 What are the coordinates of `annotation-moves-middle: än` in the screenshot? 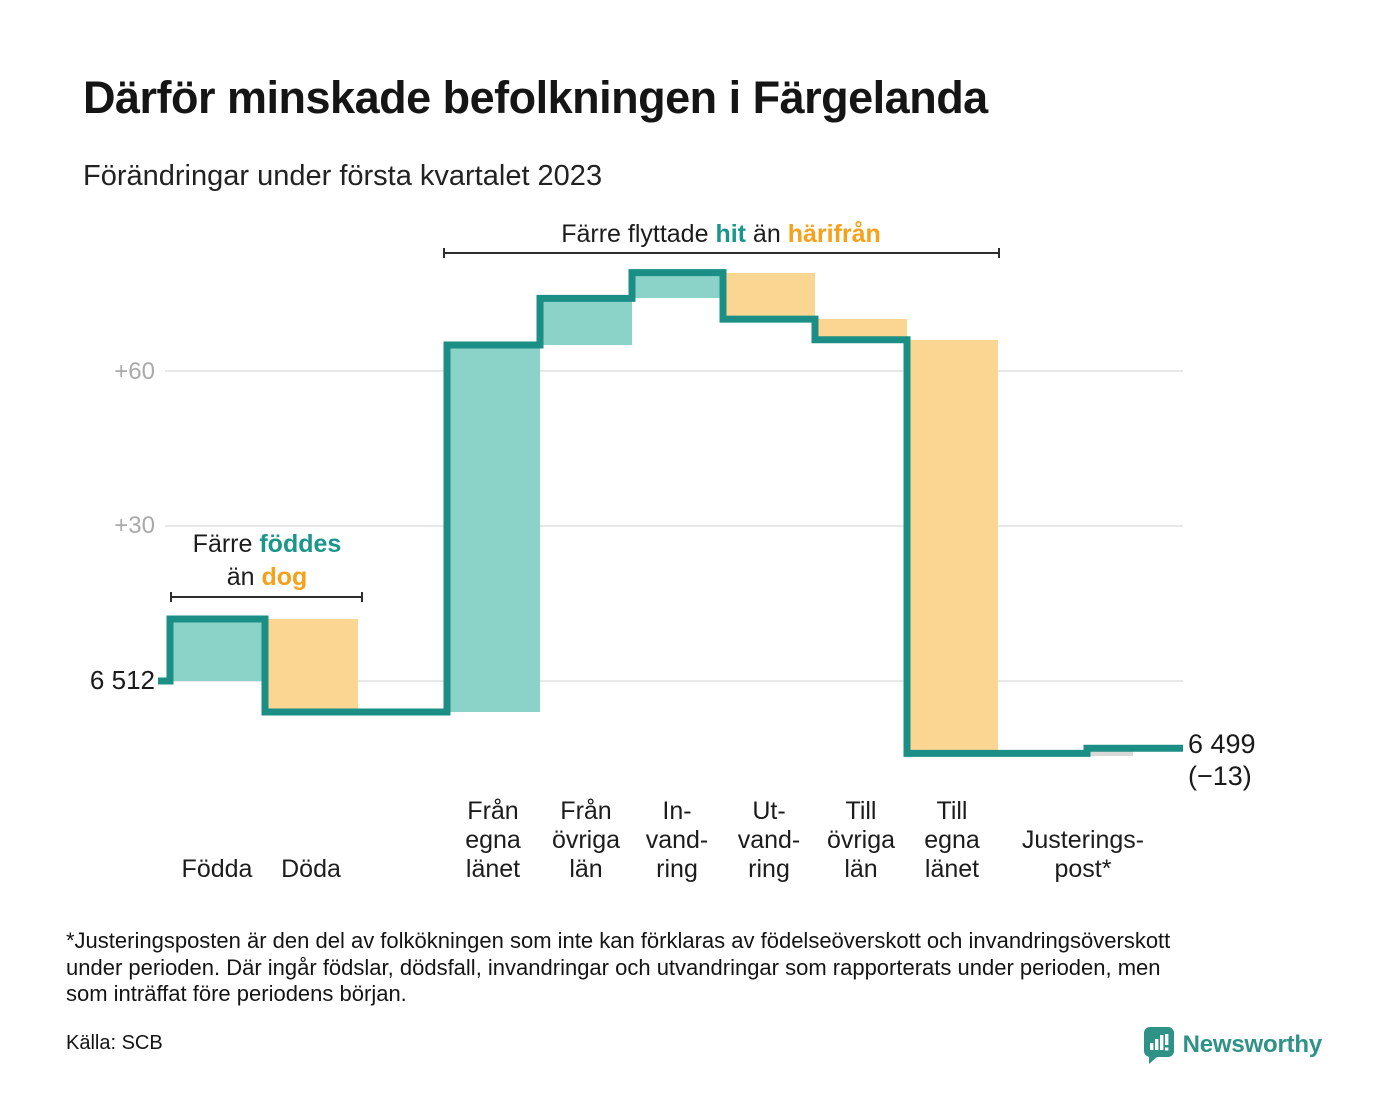 It's located at (766, 234).